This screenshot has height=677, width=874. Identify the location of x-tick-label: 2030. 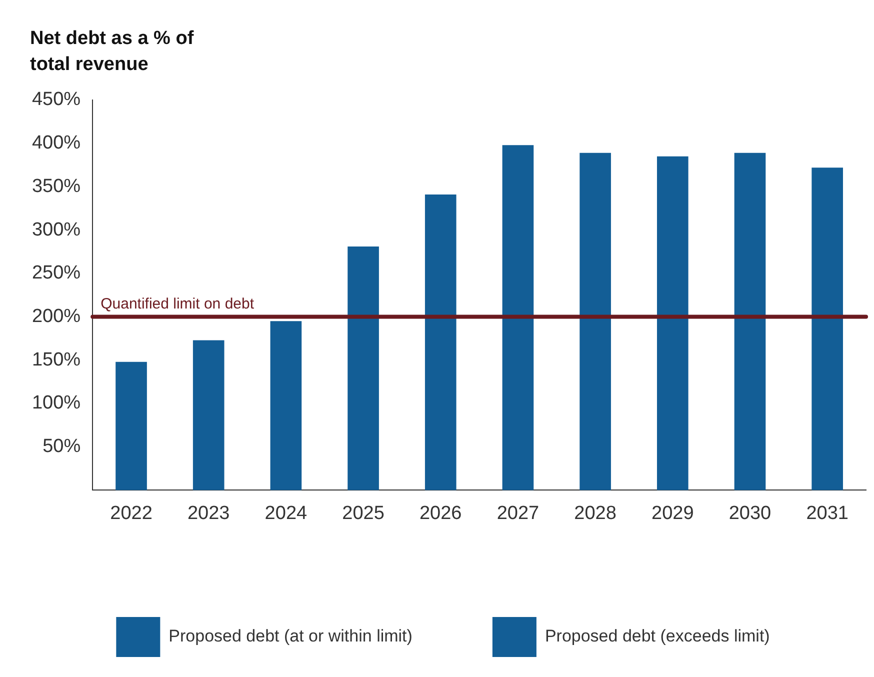
(750, 513).